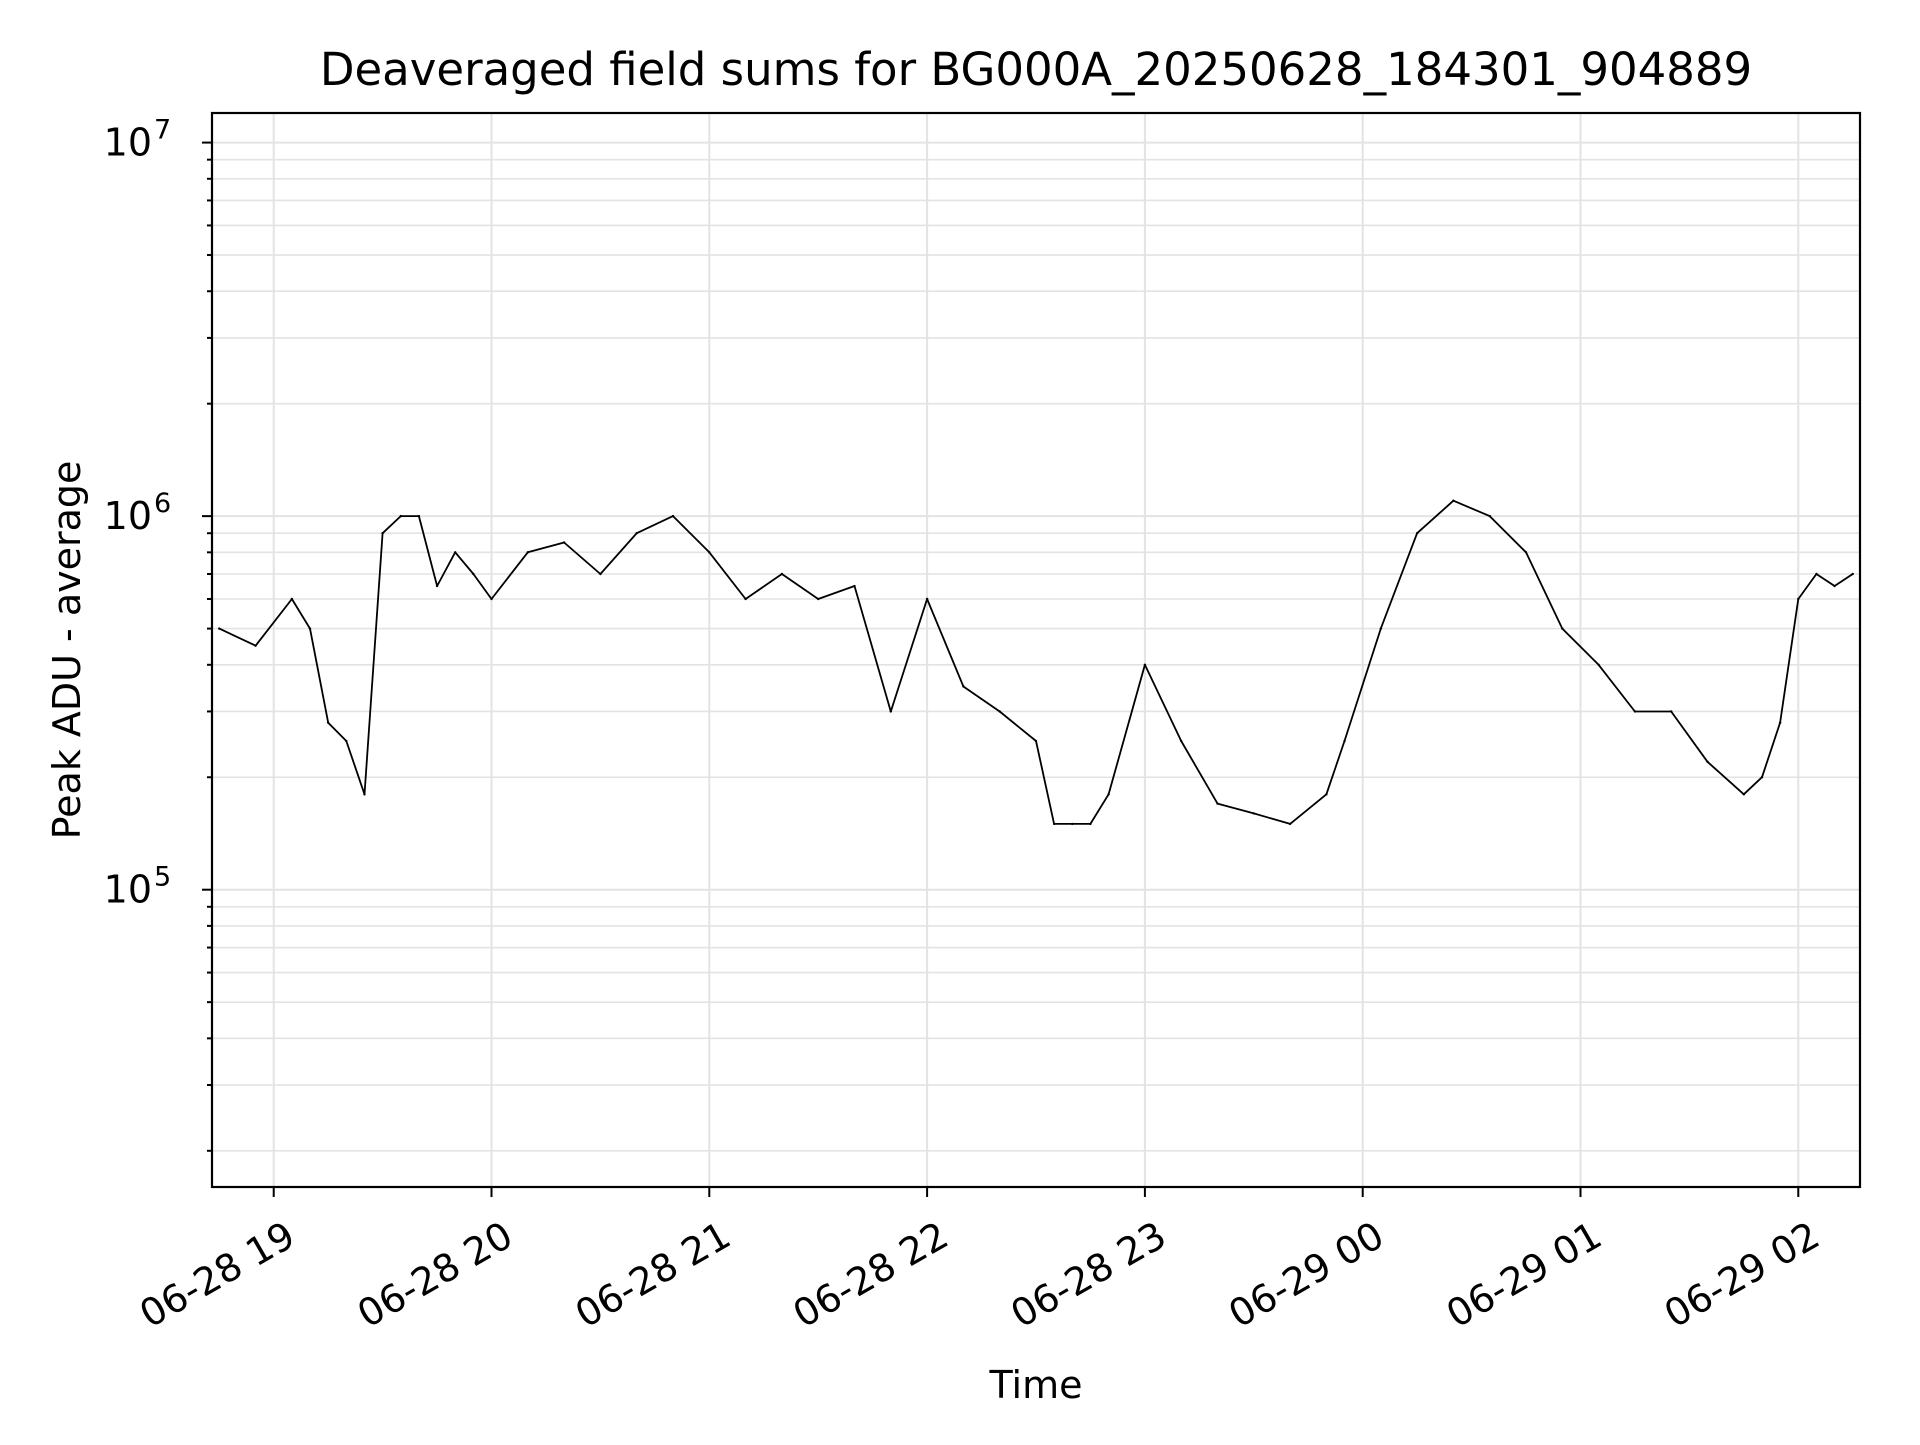 This screenshot has height=1445, width=1920. I want to click on y-tick-exponent: 6, so click(162, 503).